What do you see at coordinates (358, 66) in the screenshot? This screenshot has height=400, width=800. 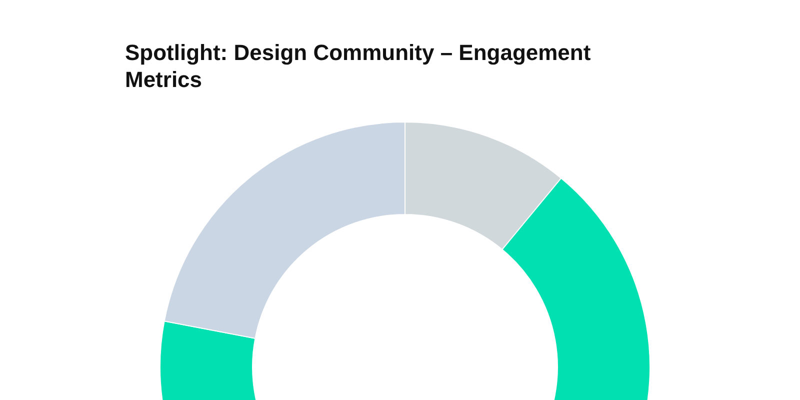 I see `chart-title: Spotlight: Design Community – Engagement Metrics` at bounding box center [358, 66].